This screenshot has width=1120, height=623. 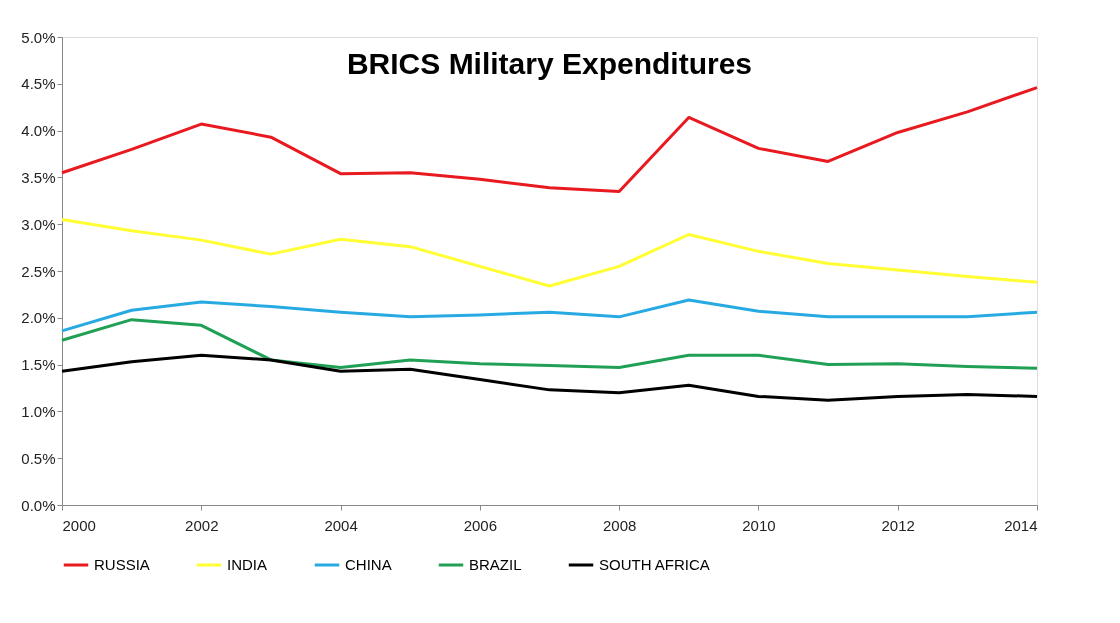 I want to click on x-tick-label: 2014, so click(x=1021, y=525).